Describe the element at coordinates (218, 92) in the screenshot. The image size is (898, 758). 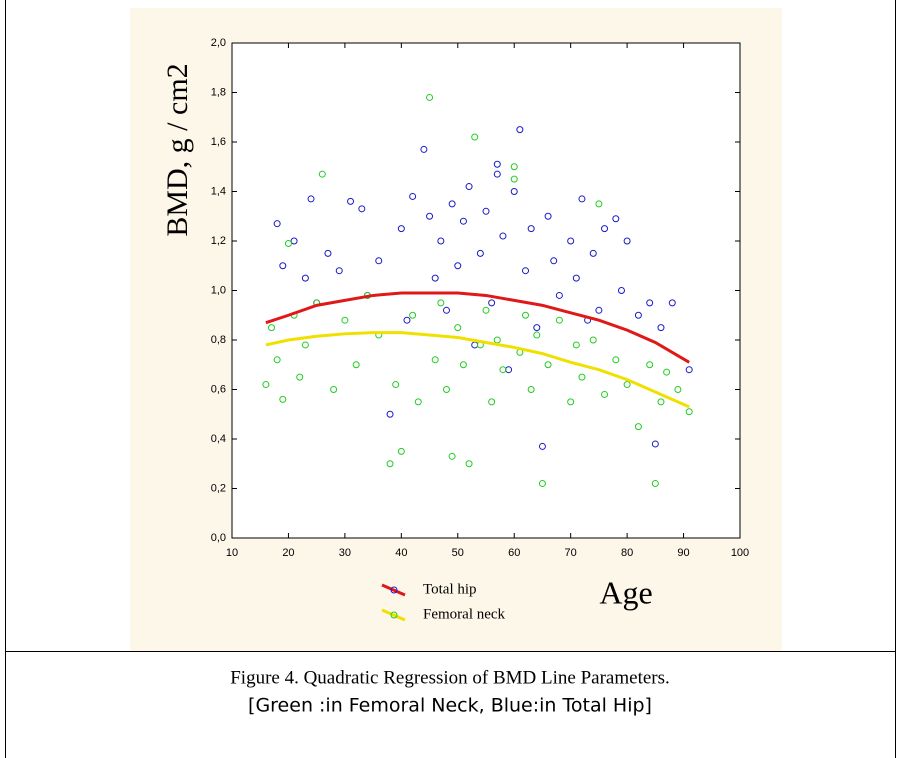
I see `y-tick-label: 1,8` at that location.